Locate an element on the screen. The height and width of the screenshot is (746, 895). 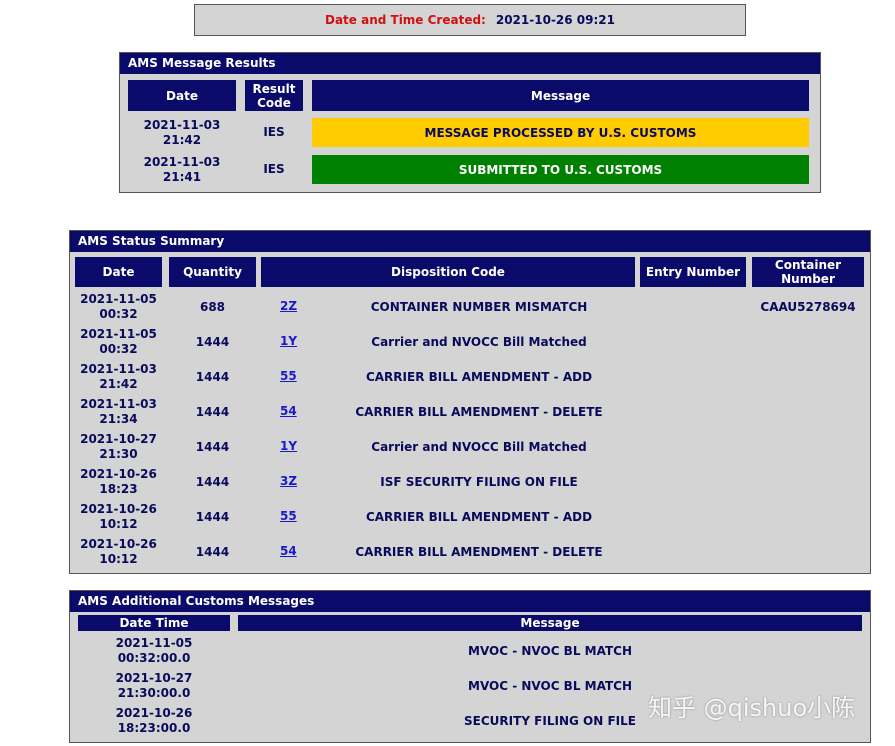
status-date: 2021-11-03 21:42 is located at coordinates (118, 377).